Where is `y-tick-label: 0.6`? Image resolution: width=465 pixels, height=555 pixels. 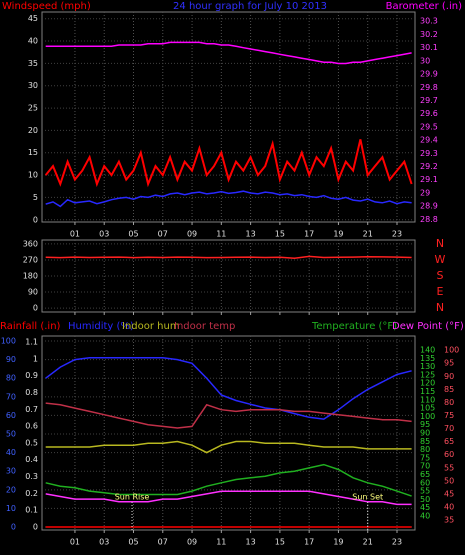
y-tick-label: 0.6 is located at coordinates (31, 426).